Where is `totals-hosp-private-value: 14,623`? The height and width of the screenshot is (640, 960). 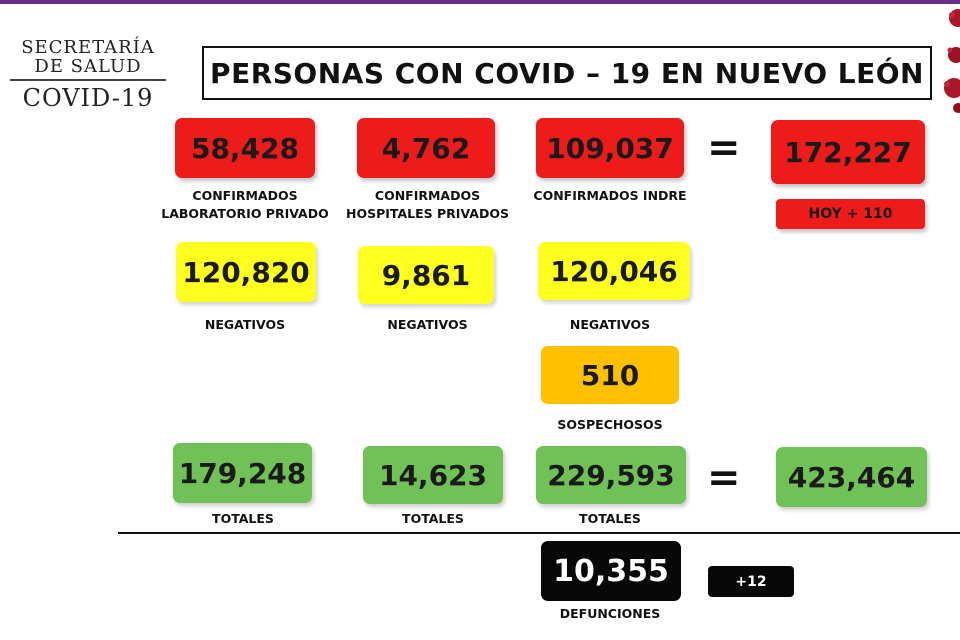
totals-hosp-private-value: 14,623 is located at coordinates (433, 475).